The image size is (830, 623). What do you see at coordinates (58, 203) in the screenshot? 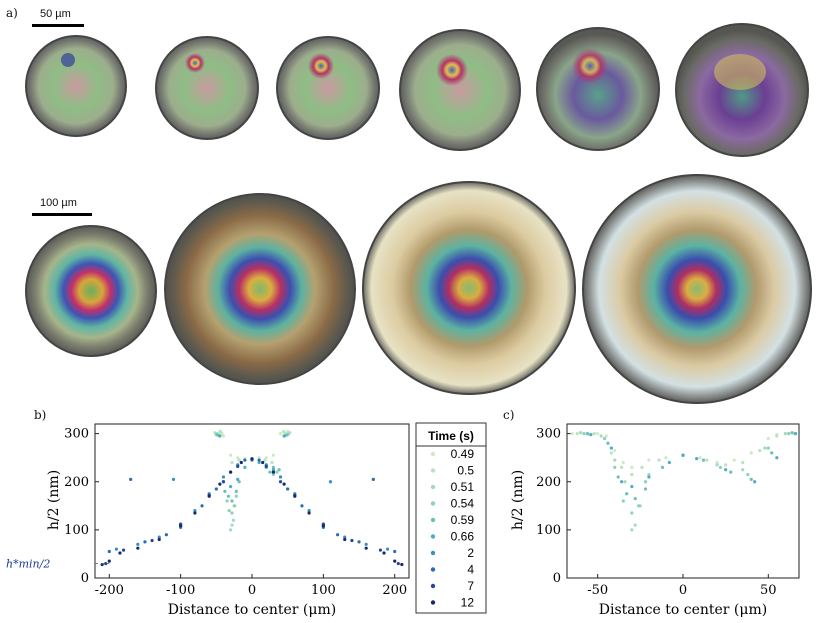
I see `scale-bar-label-100um: 100 µm` at bounding box center [58, 203].